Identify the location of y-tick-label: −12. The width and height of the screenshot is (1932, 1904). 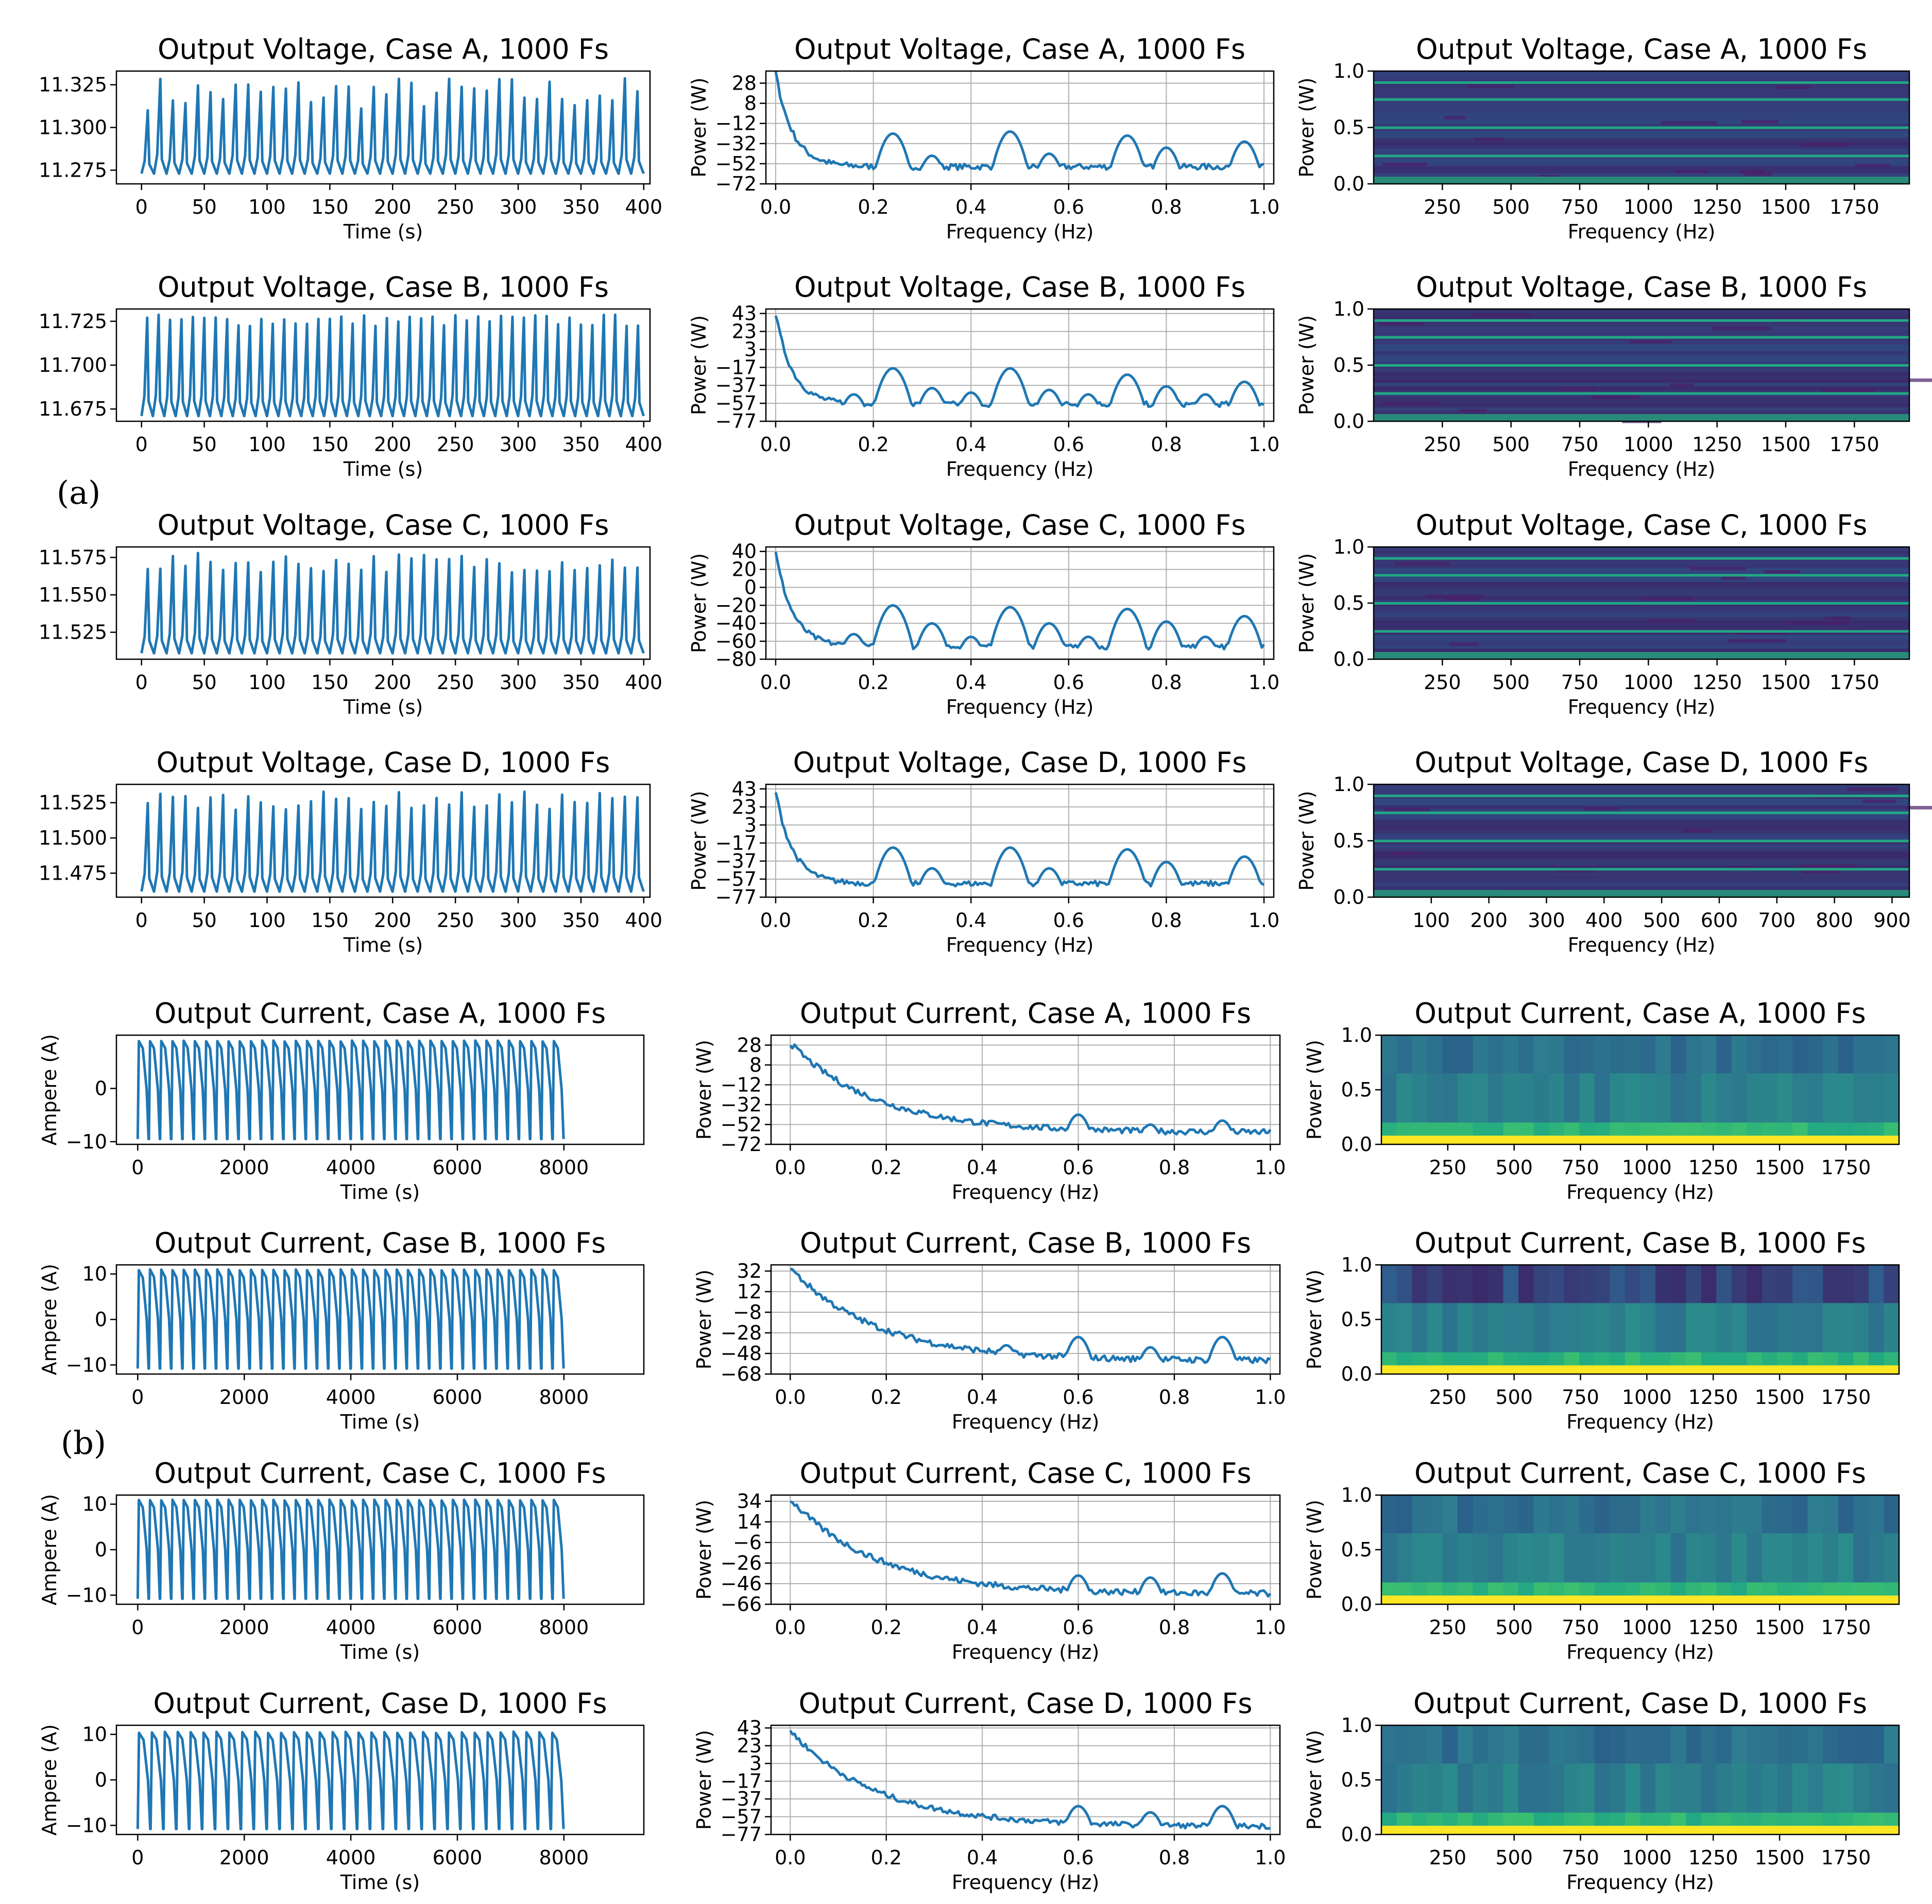
(736, 124).